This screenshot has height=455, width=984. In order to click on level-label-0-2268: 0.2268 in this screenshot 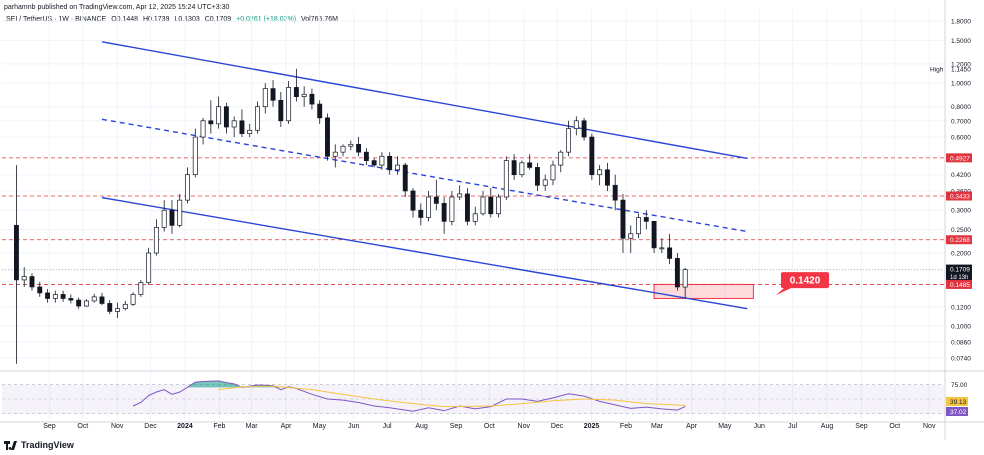, I will do `click(960, 240)`.